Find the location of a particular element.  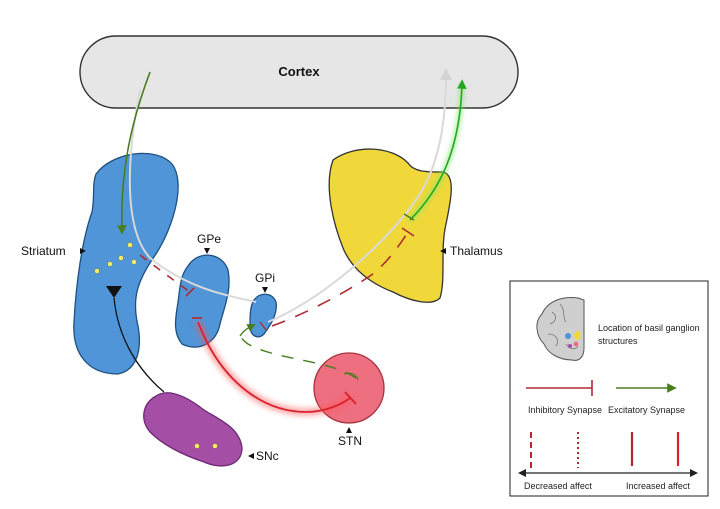

striatum-shape is located at coordinates (126, 263).